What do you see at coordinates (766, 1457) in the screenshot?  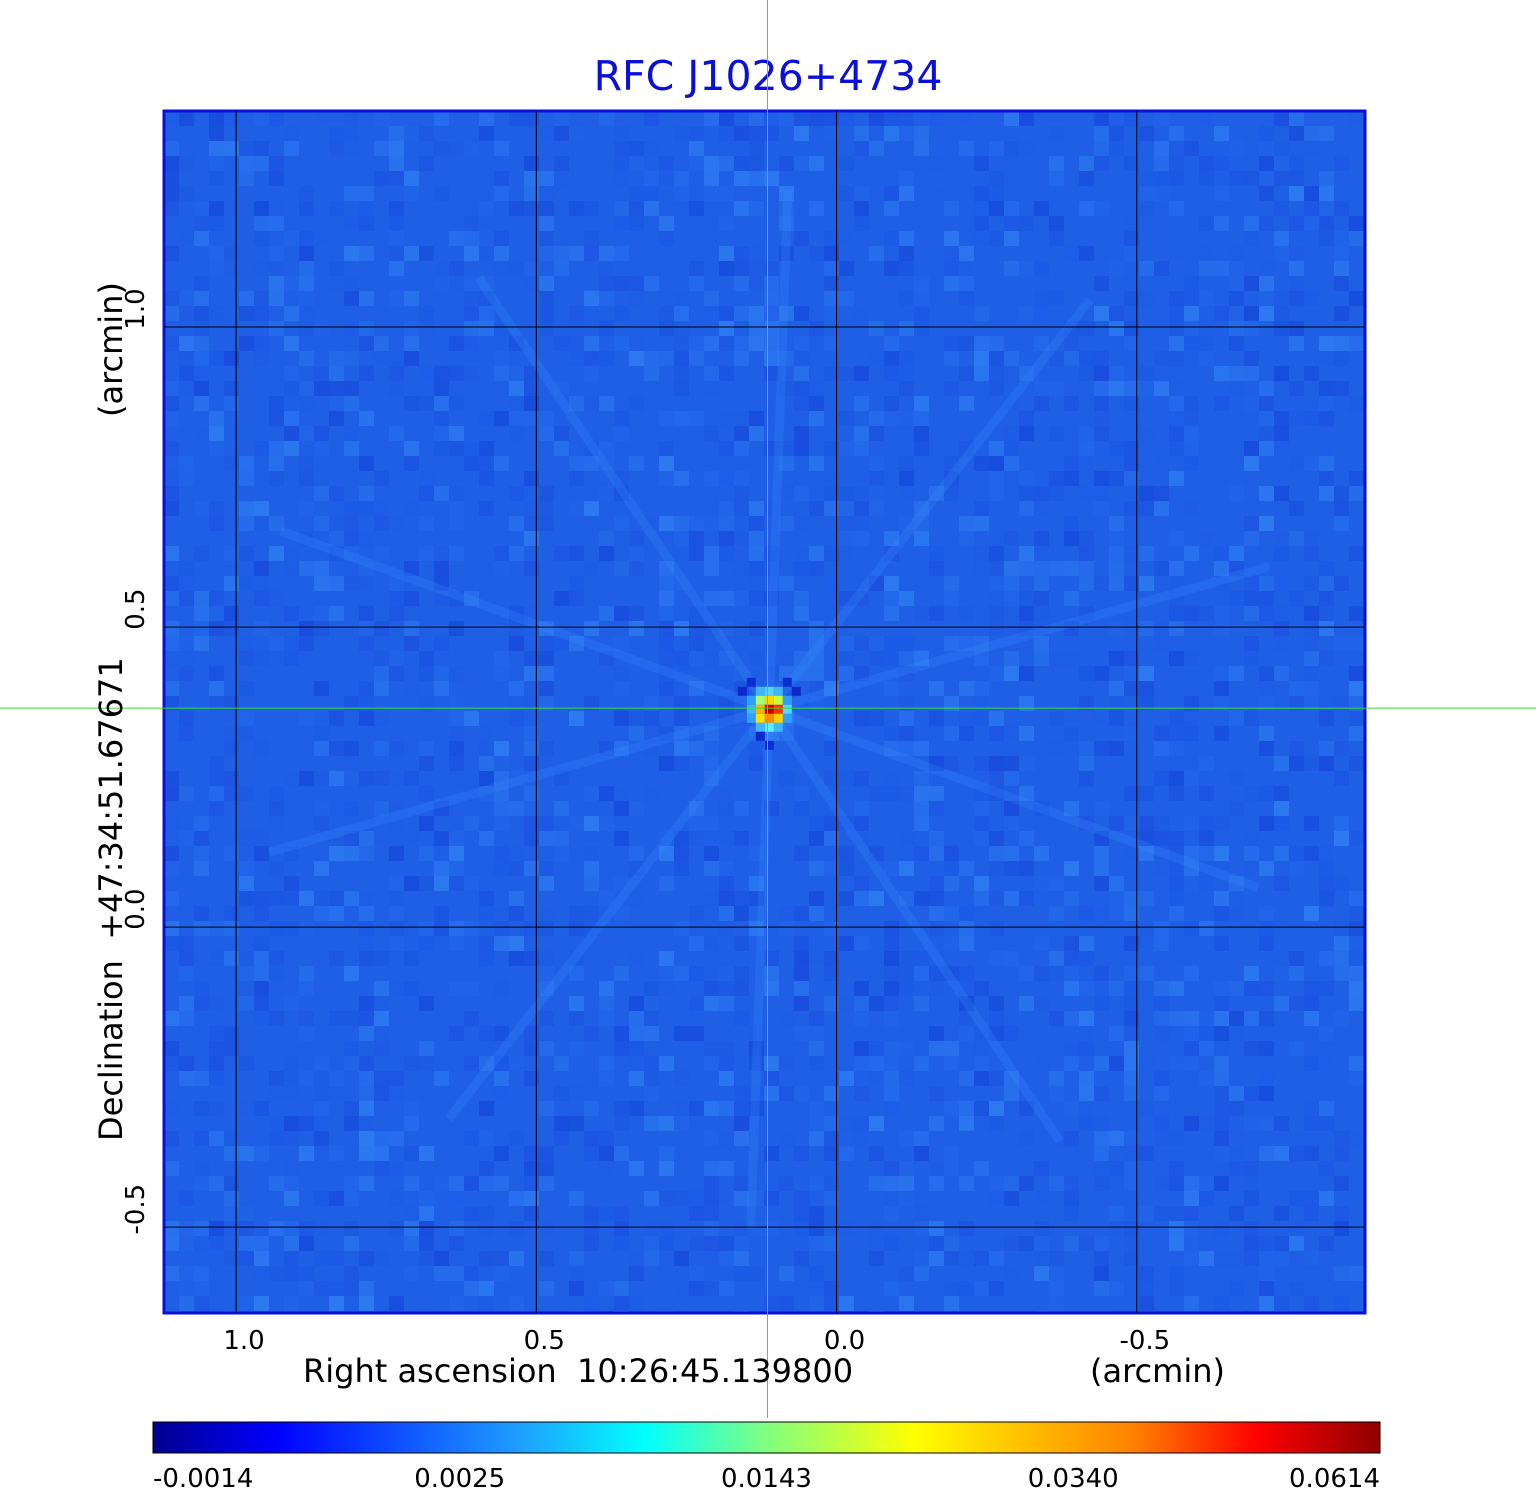 I see `colorbar: -0.0014 0.0025 0.0143 0.0340 0.0614` at bounding box center [766, 1457].